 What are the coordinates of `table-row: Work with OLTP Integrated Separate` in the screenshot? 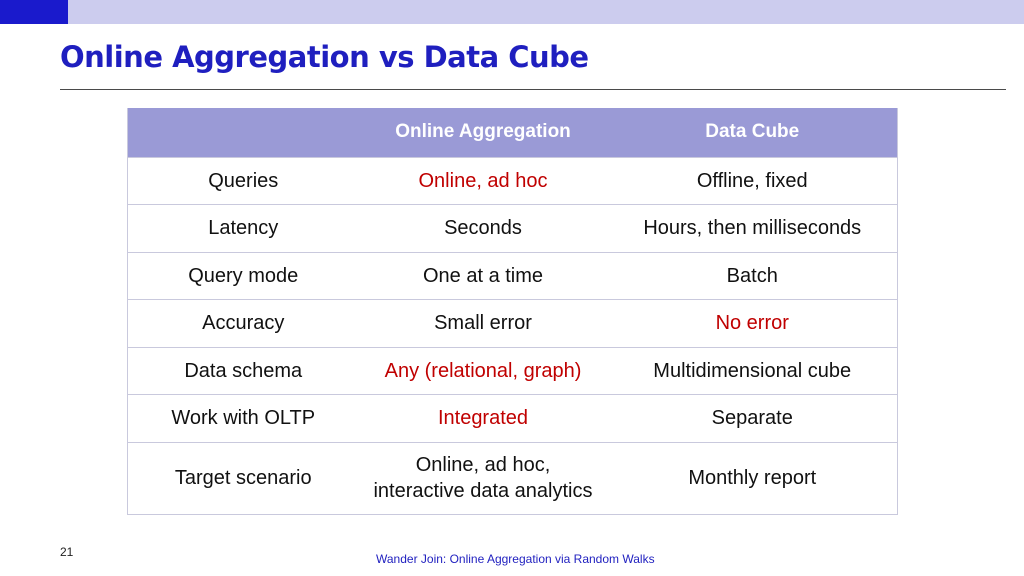 It's located at (512, 418).